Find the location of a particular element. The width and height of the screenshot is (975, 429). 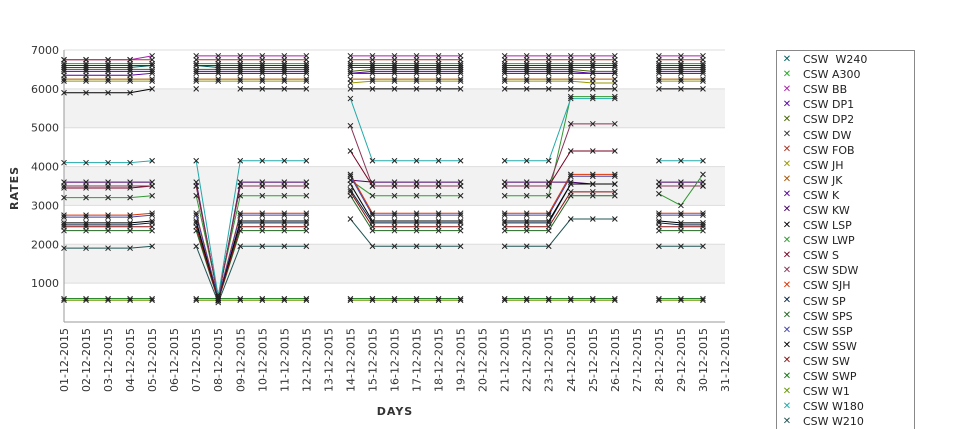

x-tick-label: 20-12-2015 is located at coordinates (483, 360).